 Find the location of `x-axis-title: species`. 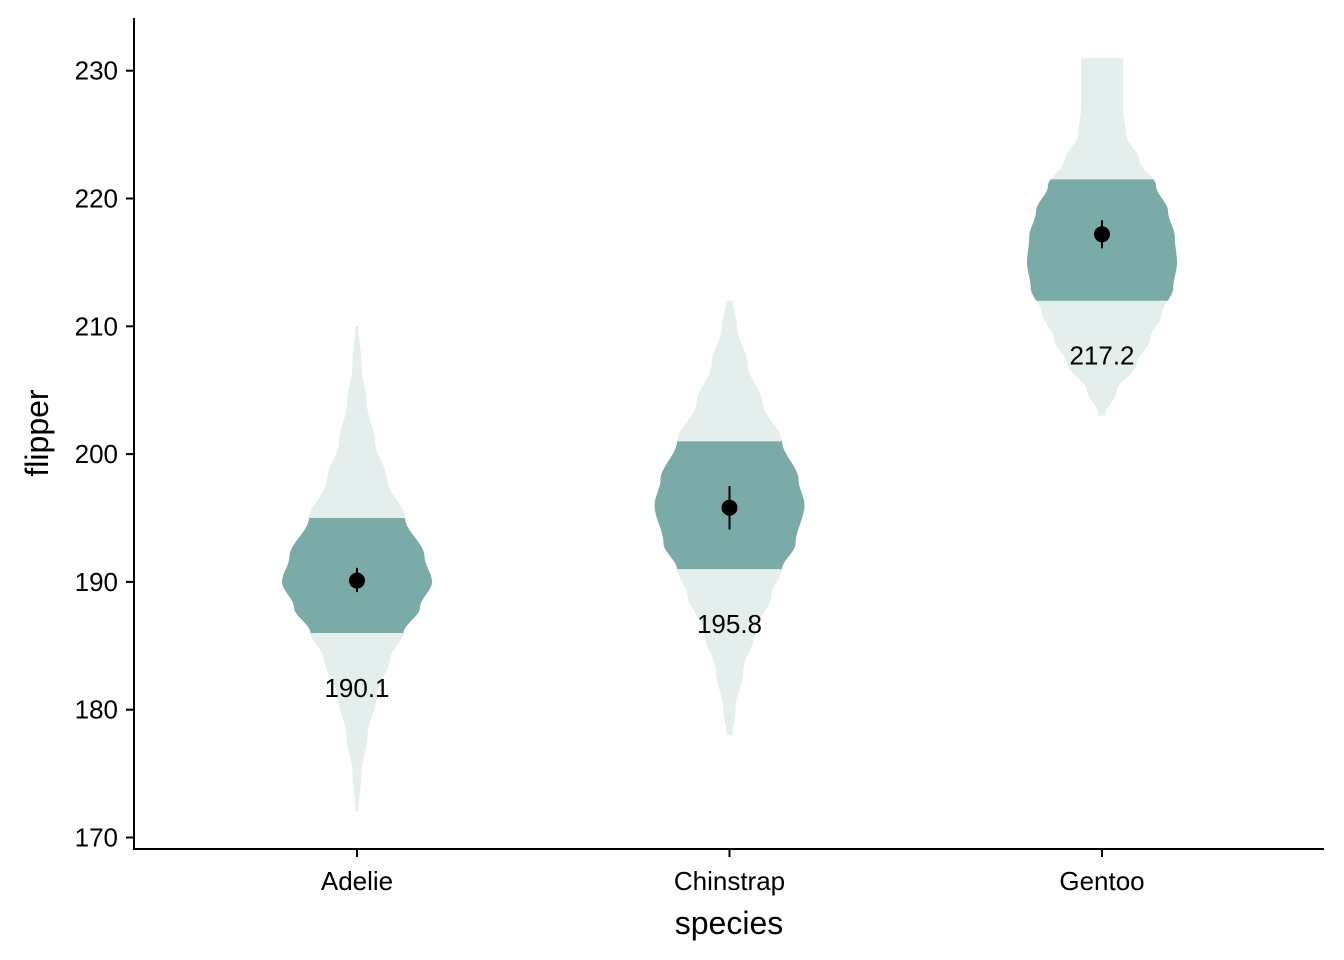

x-axis-title: species is located at coordinates (729, 923).